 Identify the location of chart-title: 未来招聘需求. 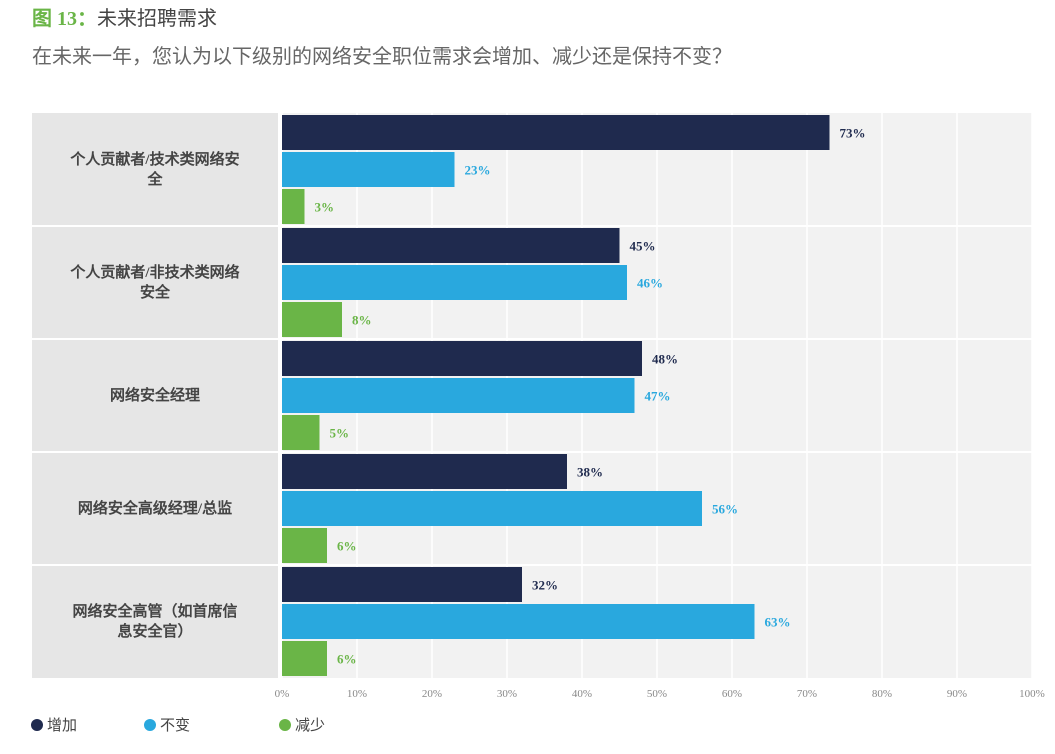
(157, 19).